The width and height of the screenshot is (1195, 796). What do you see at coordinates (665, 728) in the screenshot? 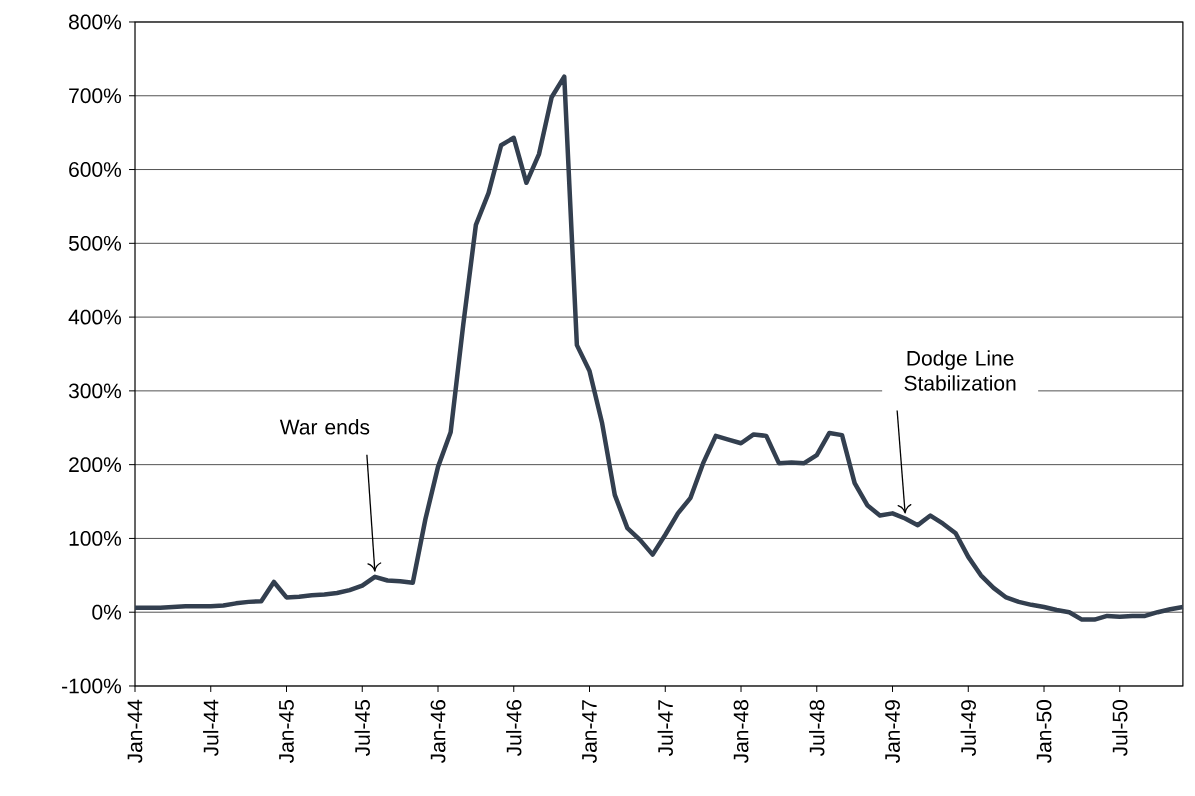
I see `x-tick-label: Jul-47` at bounding box center [665, 728].